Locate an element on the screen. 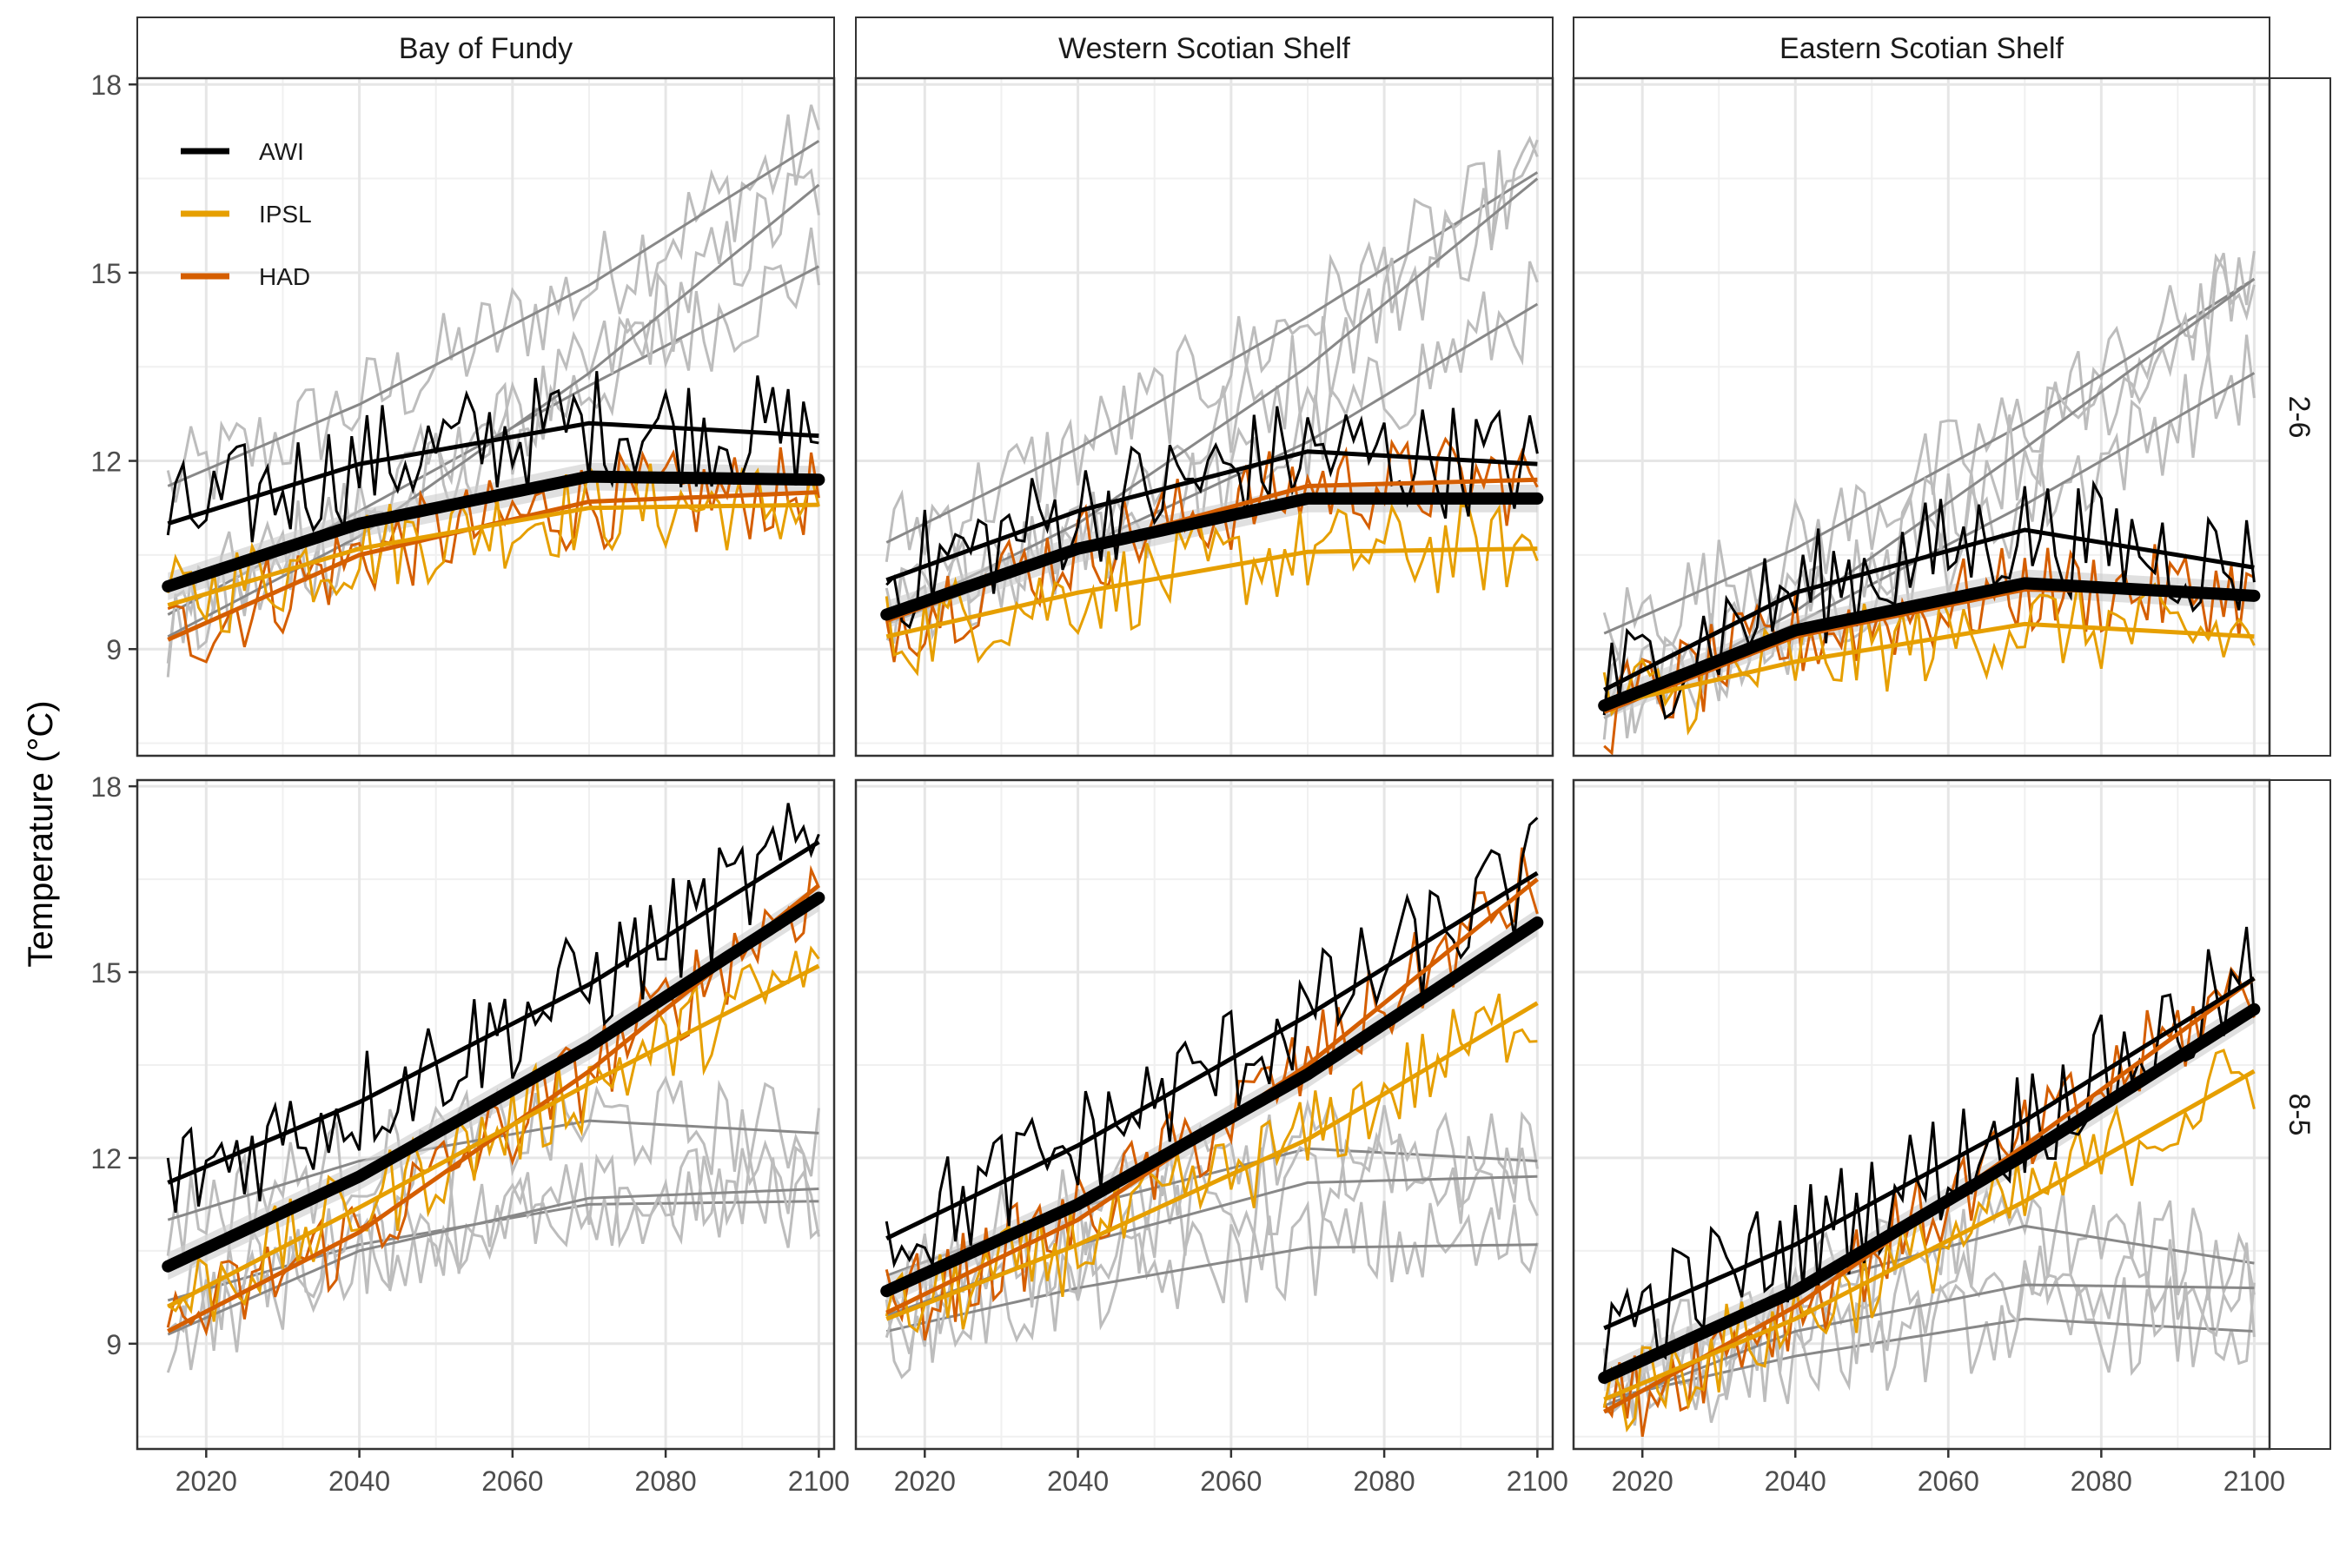 The image size is (2346, 1568). panel-bay-of-fundy-2-6: 9 12 15 18 is located at coordinates (463, 413).